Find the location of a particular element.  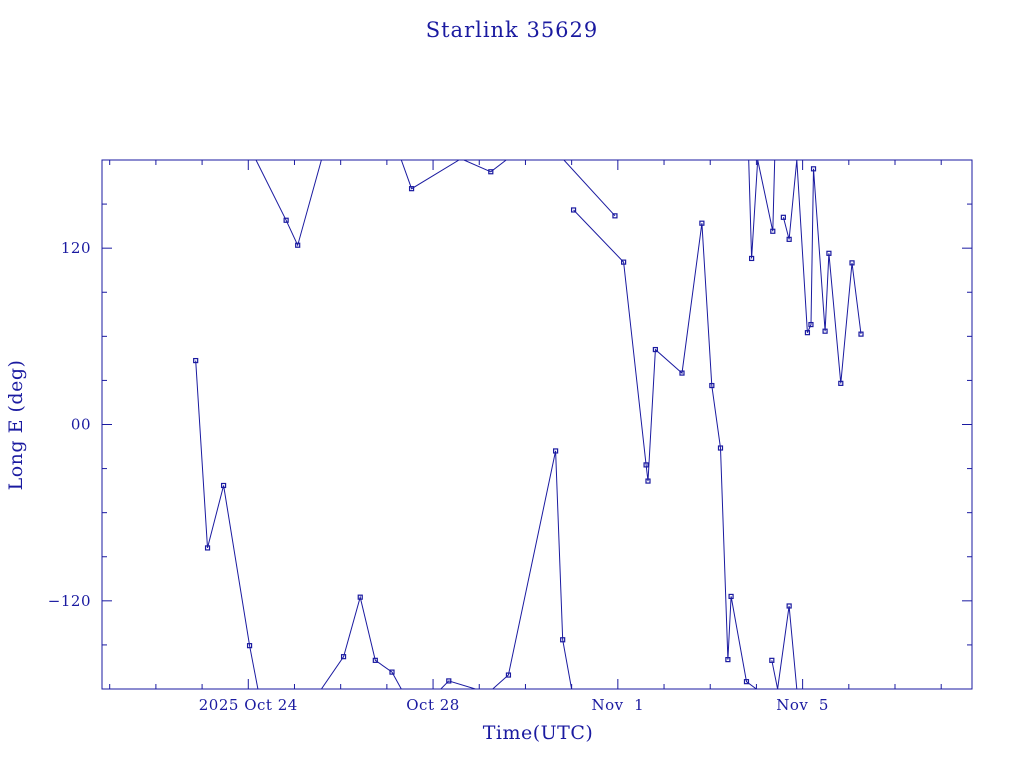

x-tick-label: Nov 5 is located at coordinates (802, 705).